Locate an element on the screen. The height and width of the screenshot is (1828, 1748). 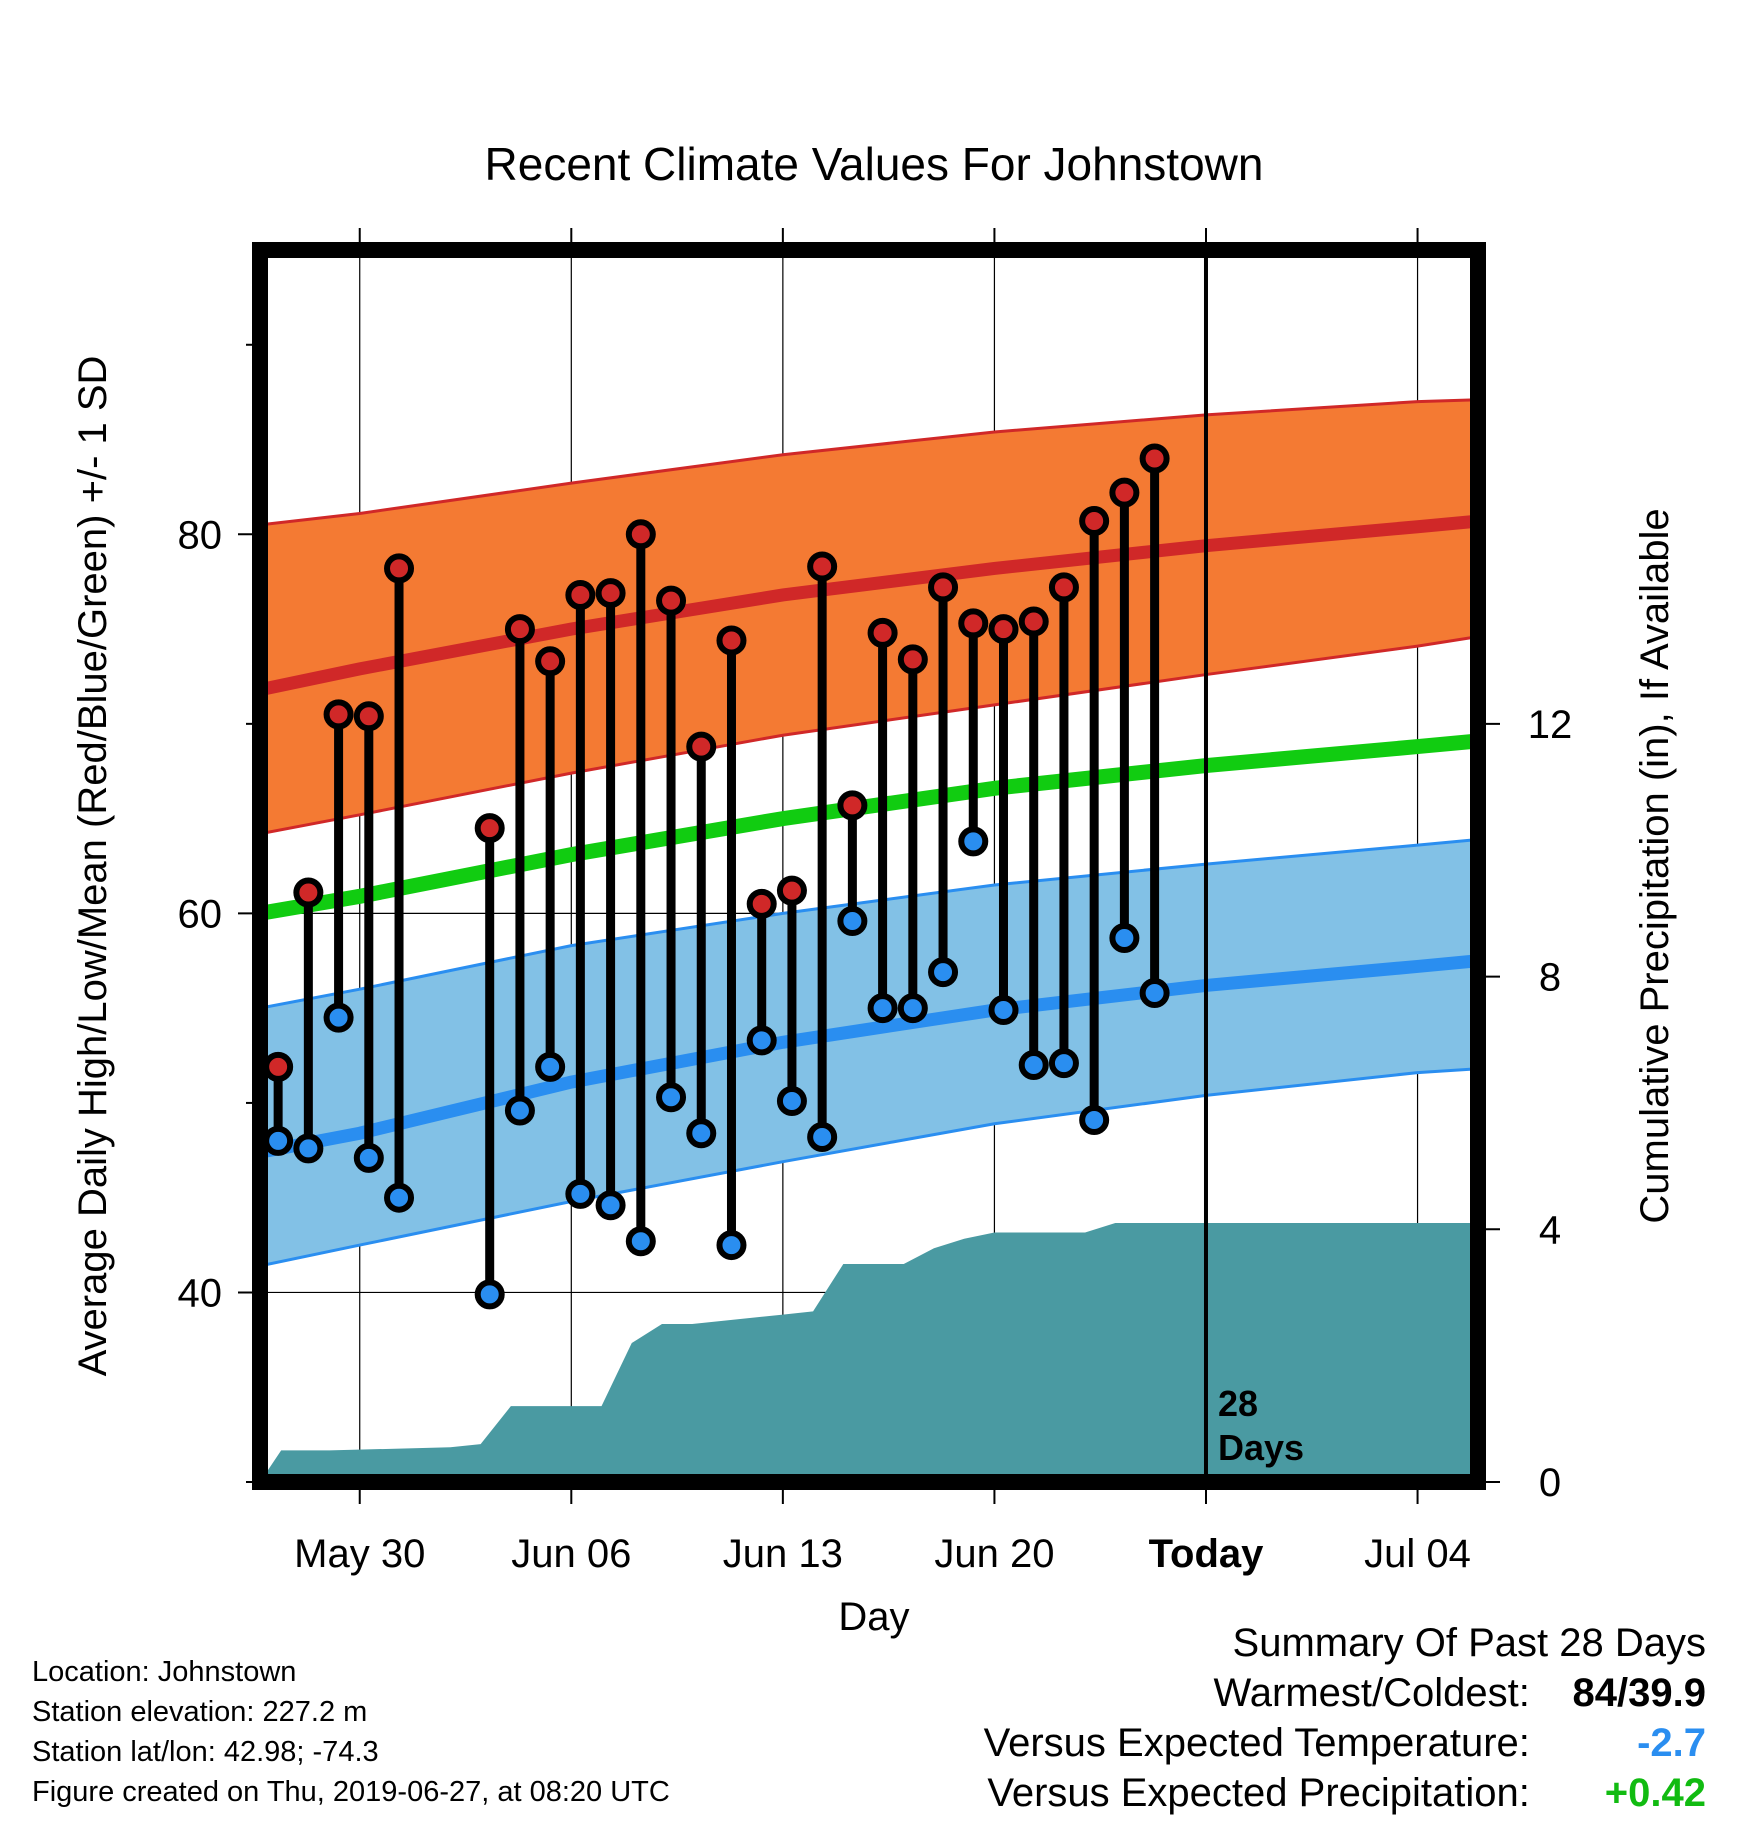
y-tick-label: 40 is located at coordinates (200, 1293).